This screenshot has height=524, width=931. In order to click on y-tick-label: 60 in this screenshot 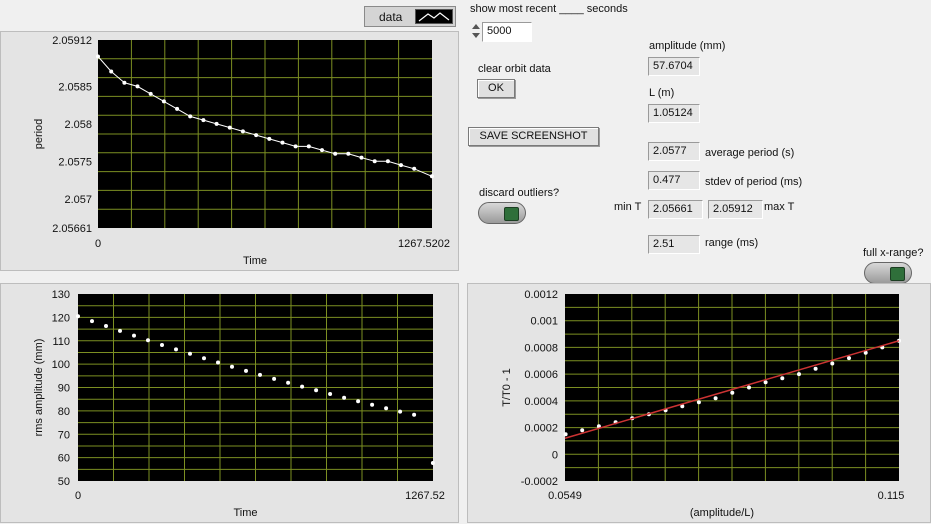, I will do `click(64, 459)`.